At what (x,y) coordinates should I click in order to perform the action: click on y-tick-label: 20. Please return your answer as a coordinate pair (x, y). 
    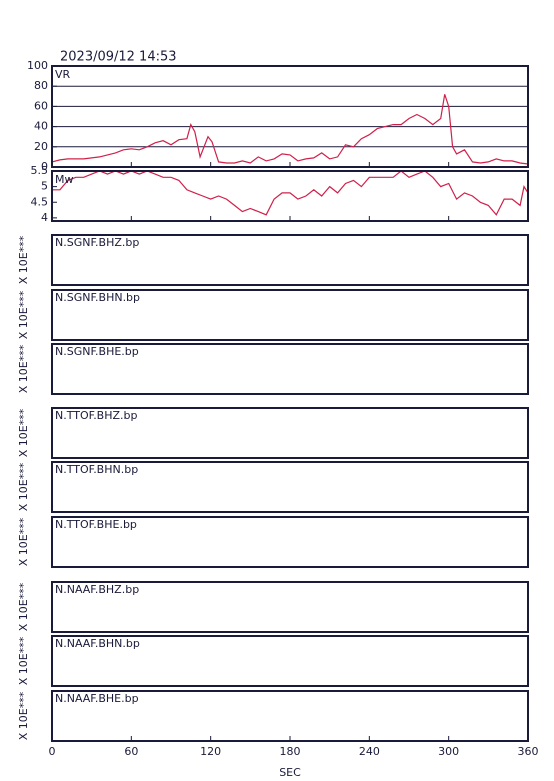
    Looking at the image, I should click on (41, 146).